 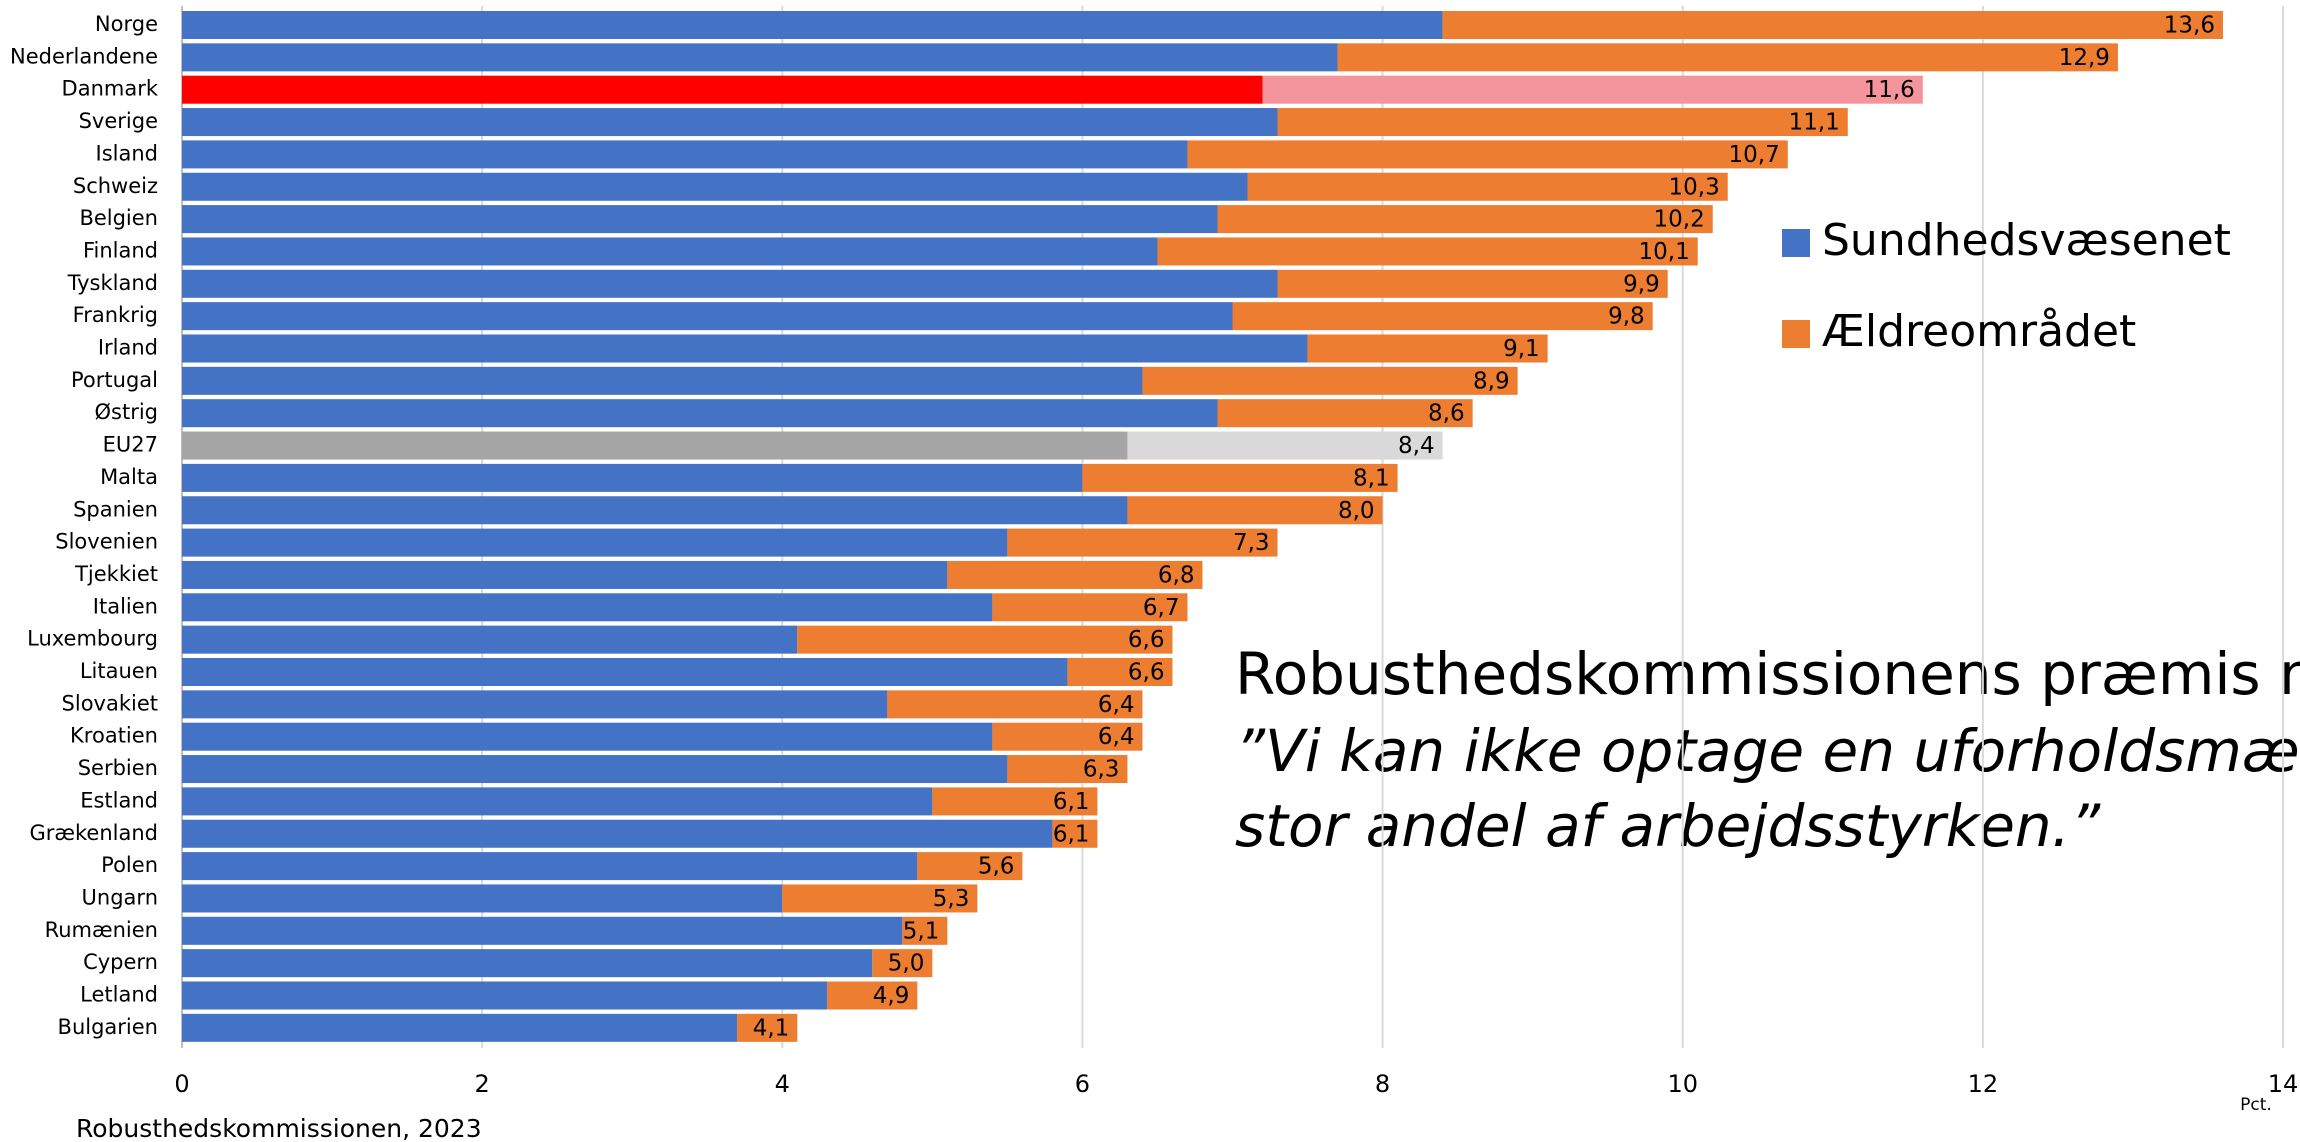 I want to click on y-tick-label: Ungarn, so click(x=120, y=897).